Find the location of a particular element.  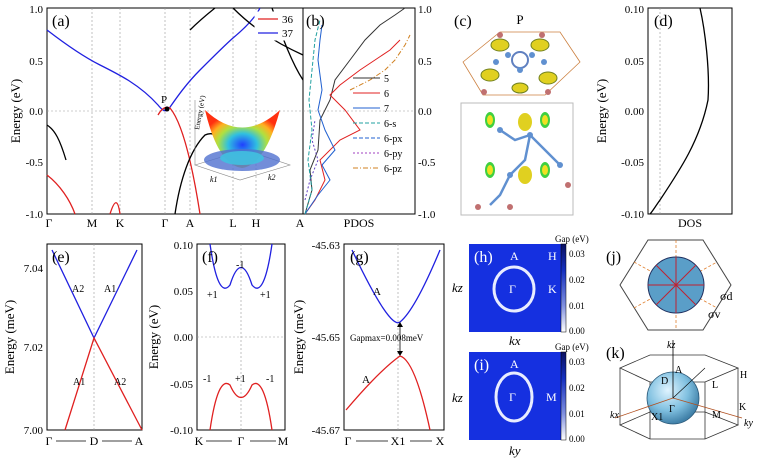

b-ytick: -1.0 is located at coordinates (427, 215).